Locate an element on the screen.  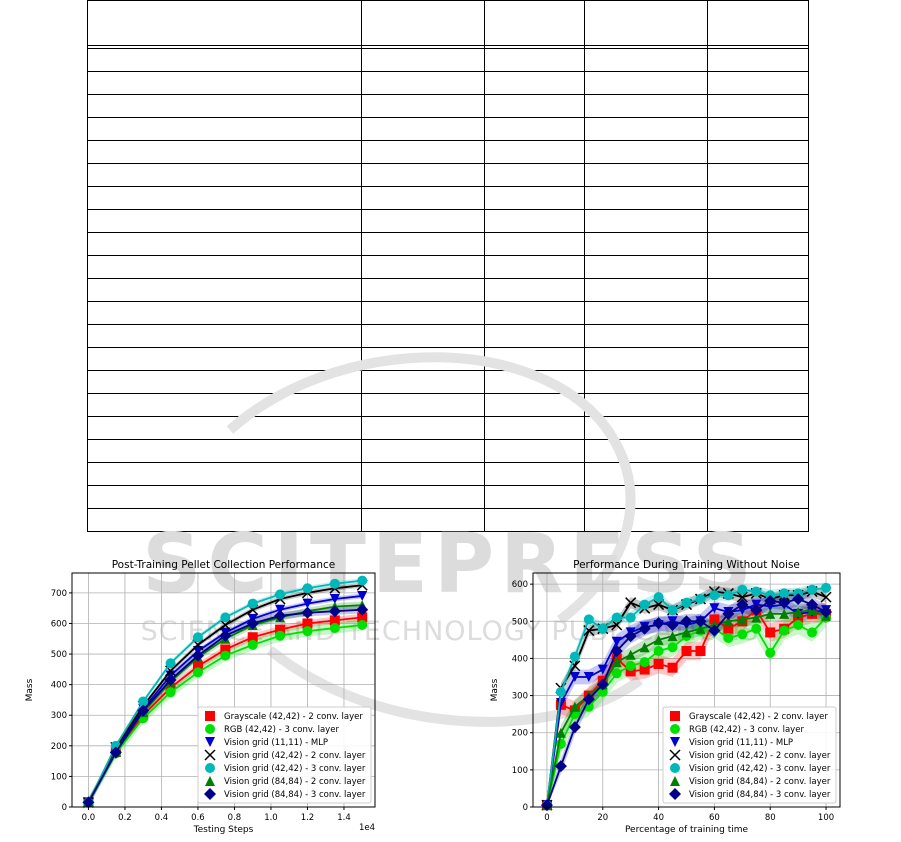
x-axis-label: Percentage of training time is located at coordinates (687, 830).